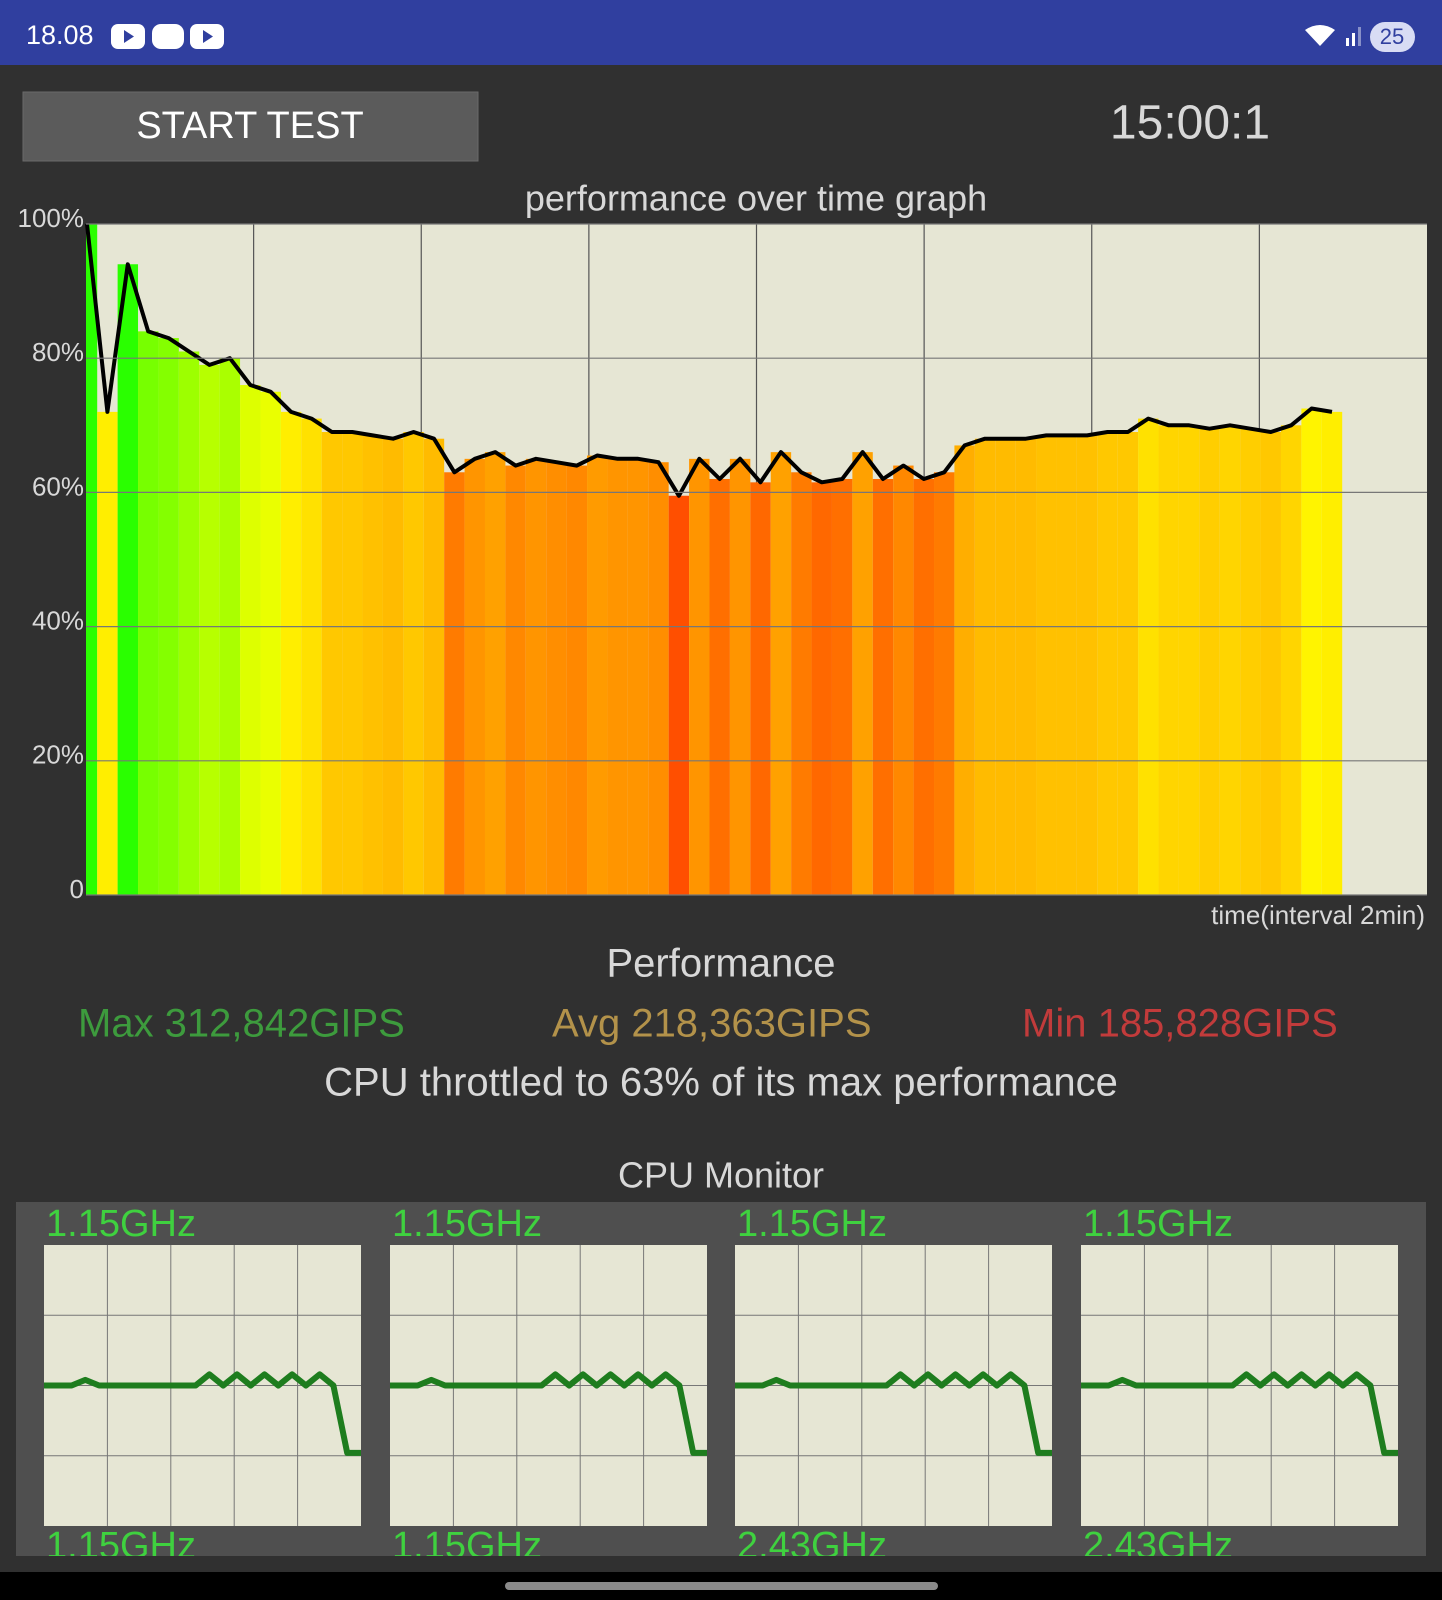 Image resolution: width=1442 pixels, height=1600 pixels. I want to click on min-stat: Min 185,828GIPS, so click(1180, 1024).